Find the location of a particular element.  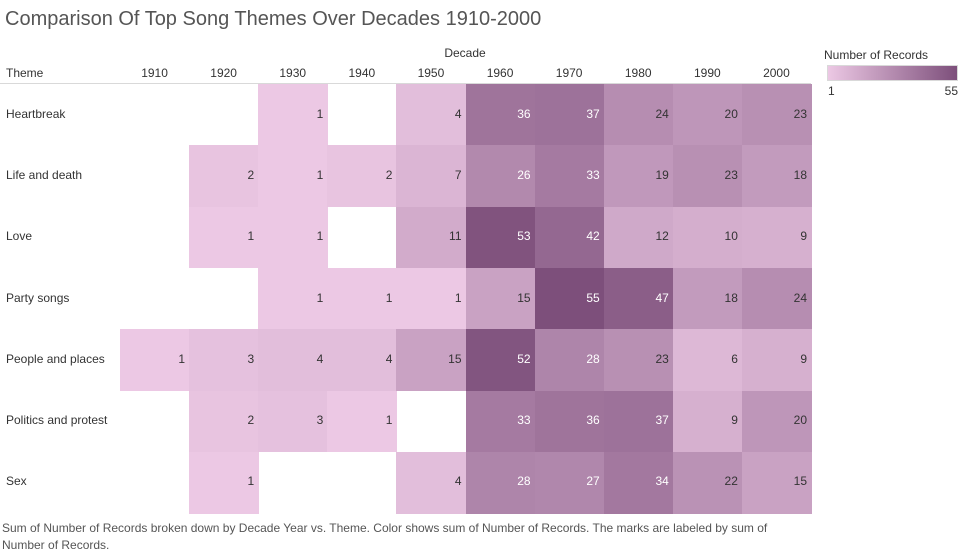

cell-value-label: 11 is located at coordinates (455, 236).